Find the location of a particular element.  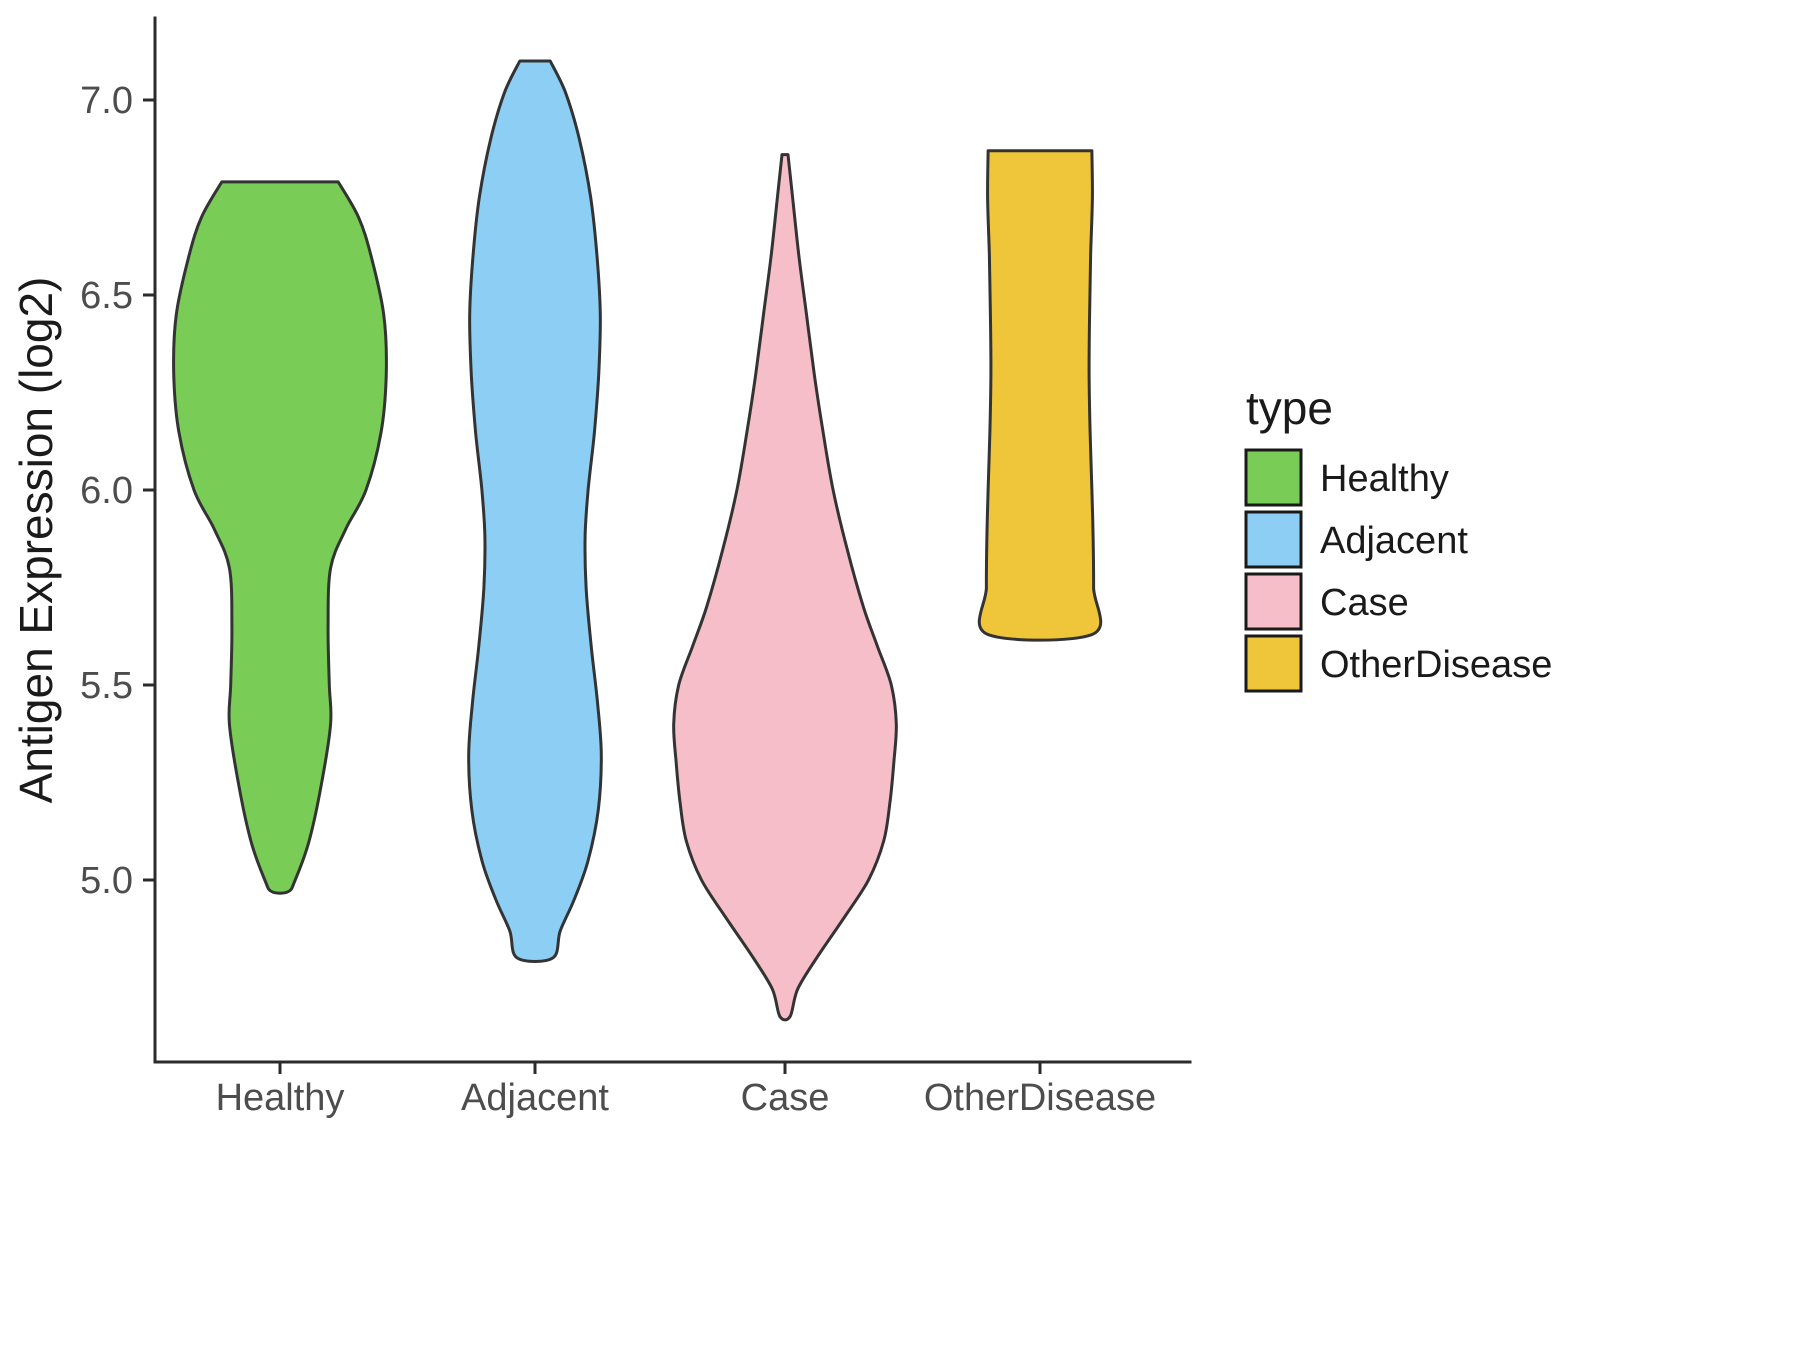

x-category-label: Healthy is located at coordinates (280, 1098).